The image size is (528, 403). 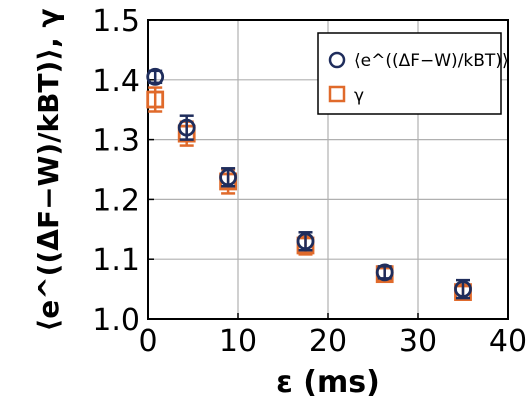 What do you see at coordinates (116, 81) in the screenshot?
I see `y-tick-label: 1.4` at bounding box center [116, 81].